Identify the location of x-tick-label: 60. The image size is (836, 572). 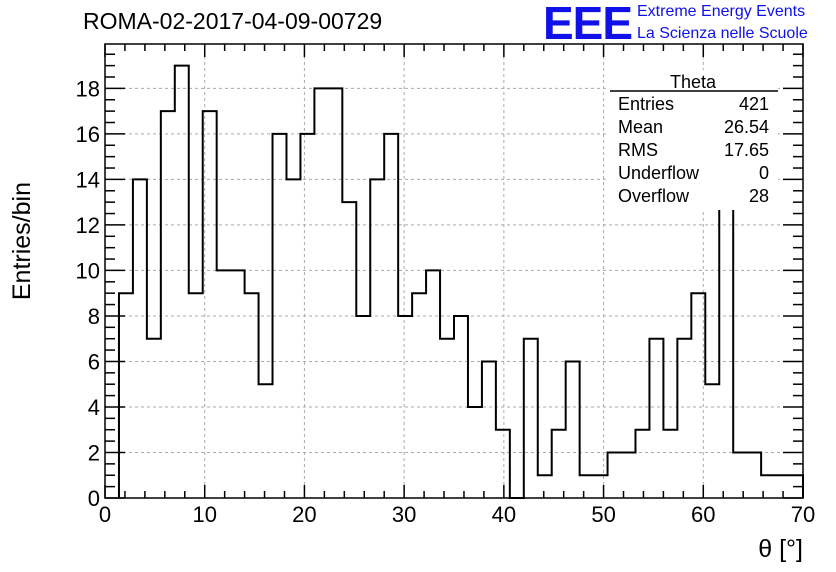
(703, 514).